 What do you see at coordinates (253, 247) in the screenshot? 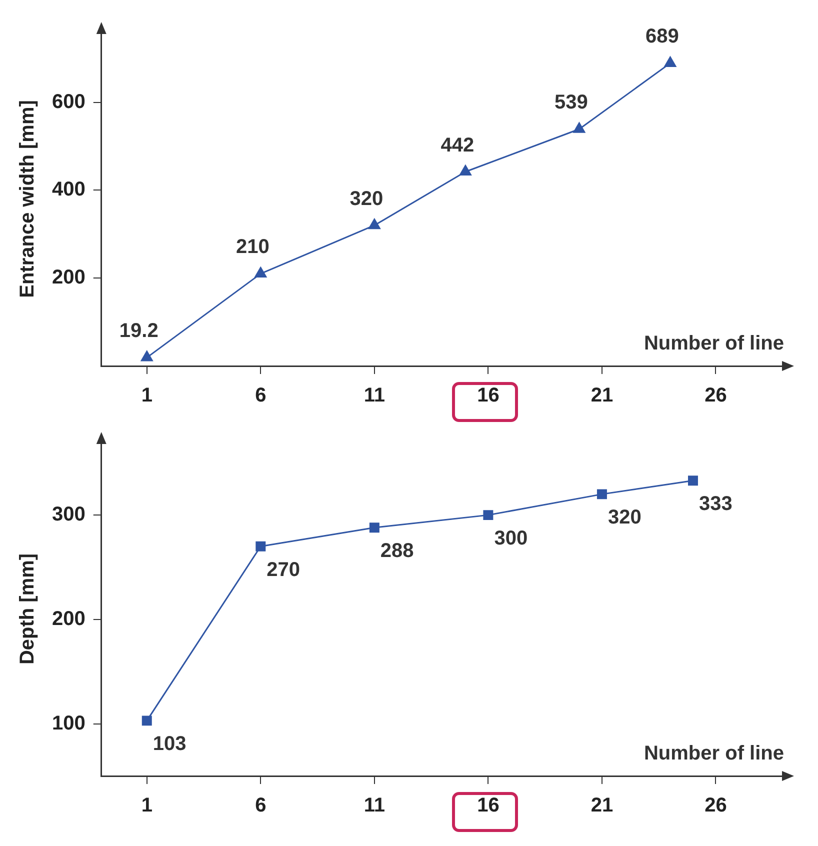
I see `data-label: 210` at bounding box center [253, 247].